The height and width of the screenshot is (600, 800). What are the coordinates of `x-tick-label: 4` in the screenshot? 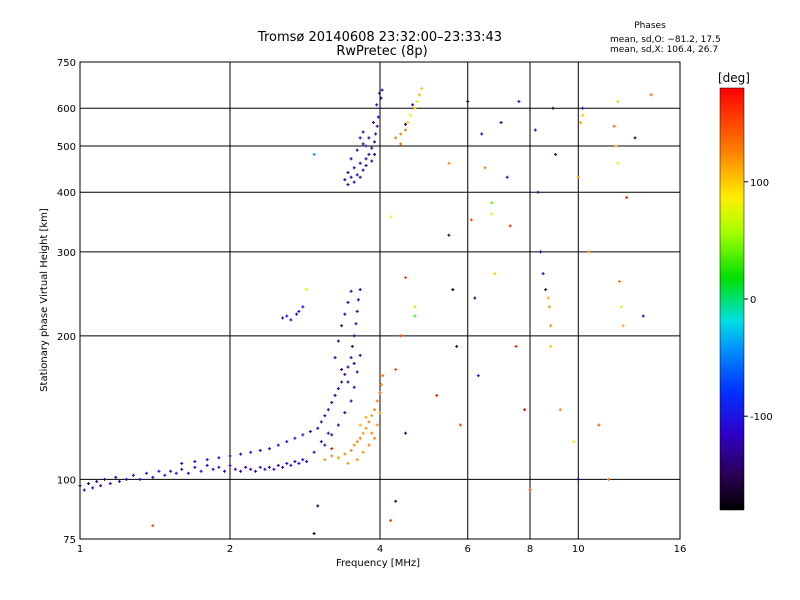 It's located at (380, 549).